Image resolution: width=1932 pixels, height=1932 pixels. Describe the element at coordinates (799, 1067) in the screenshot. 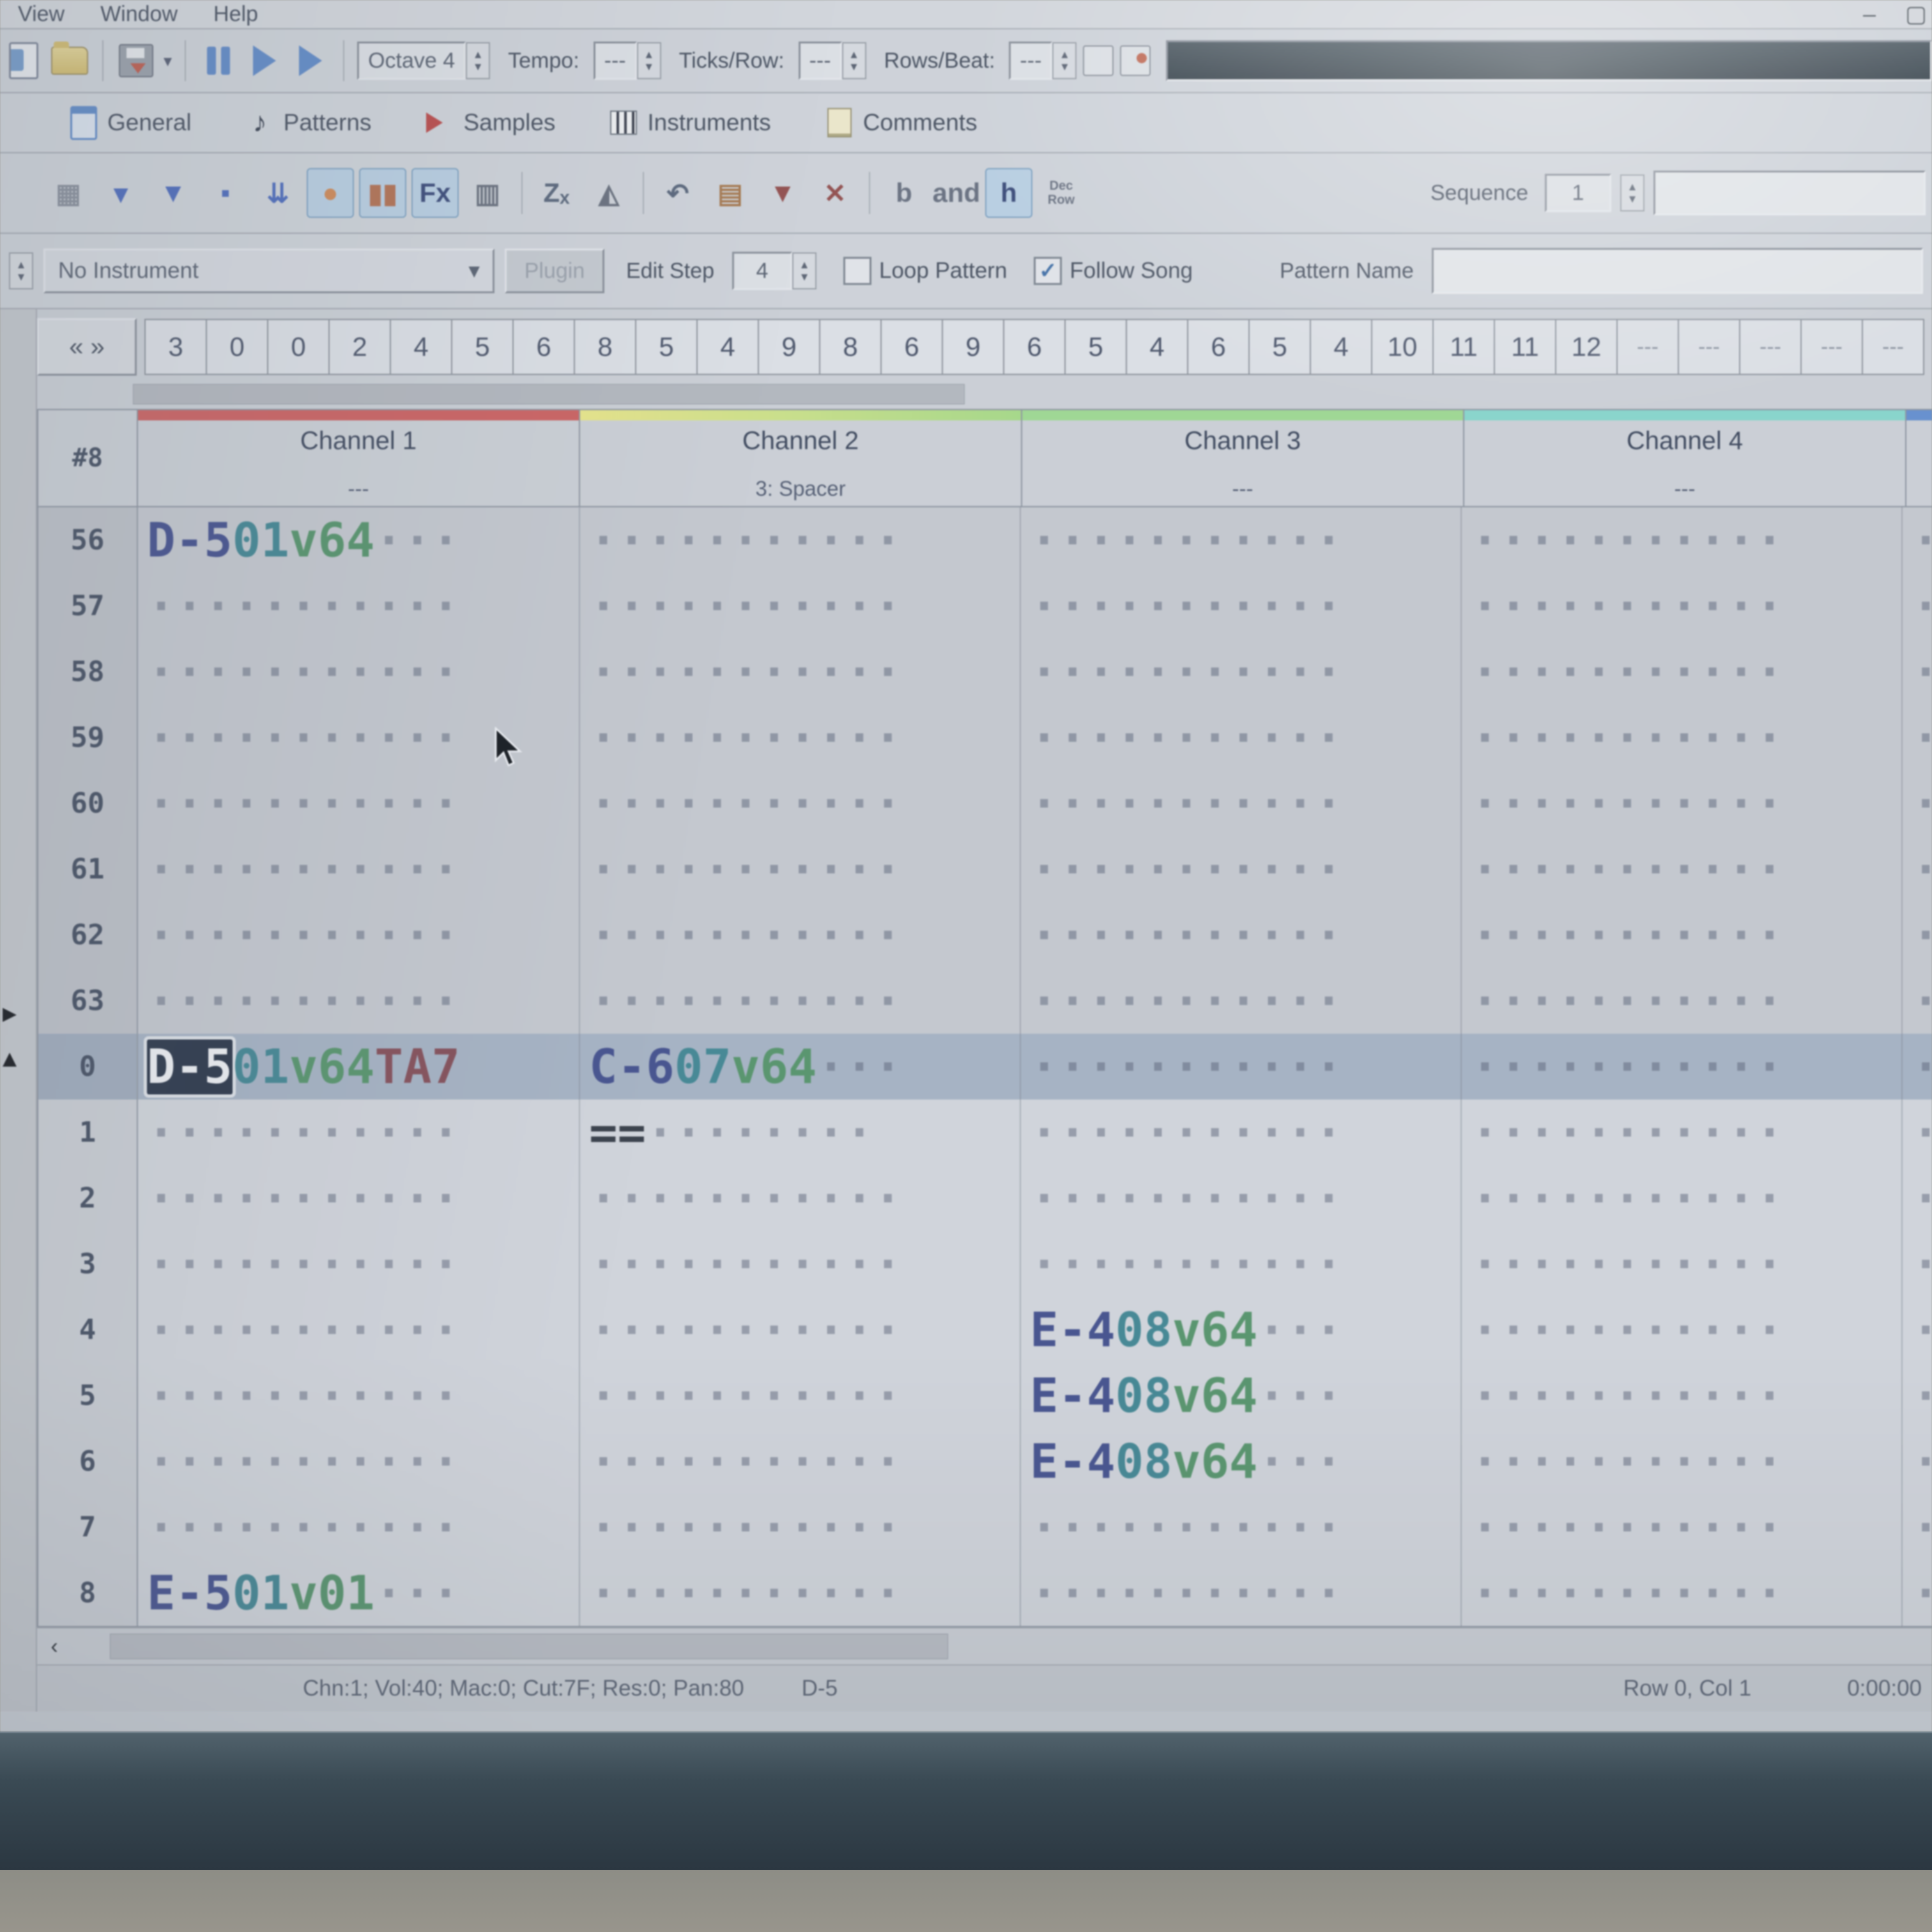

I see `pattern-cell: C-6 07 v64 ···` at that location.